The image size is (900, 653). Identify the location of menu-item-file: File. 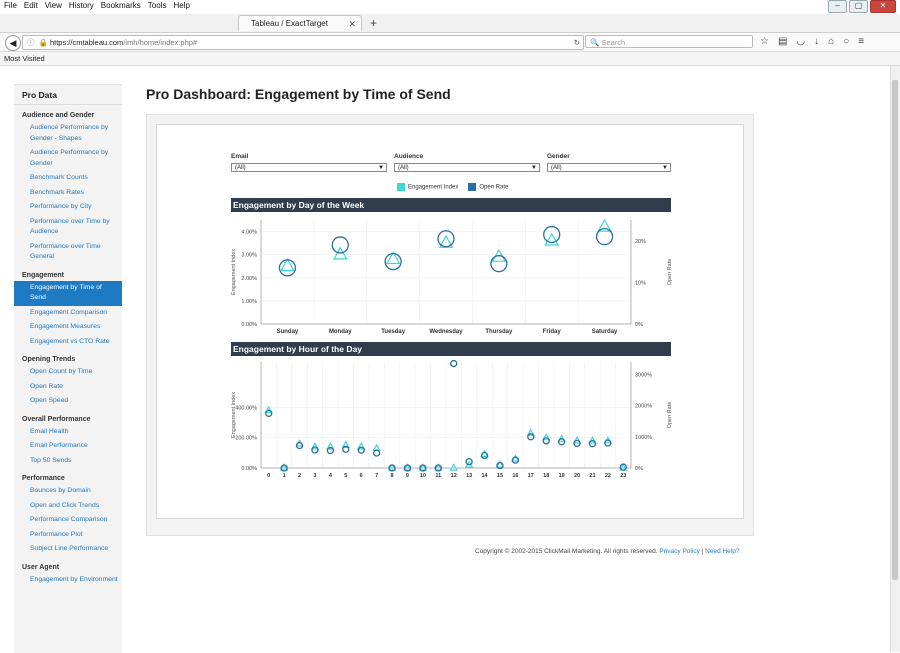
(10, 5).